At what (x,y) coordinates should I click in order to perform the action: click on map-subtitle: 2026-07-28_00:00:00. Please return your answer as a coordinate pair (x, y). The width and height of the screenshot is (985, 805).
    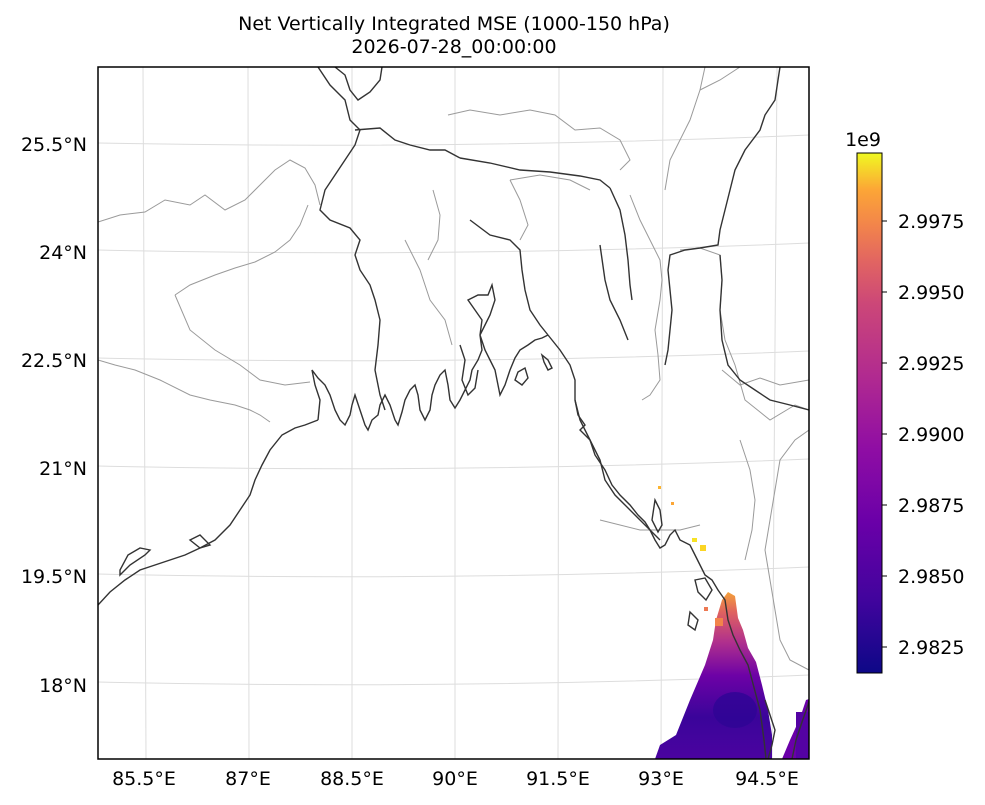
    Looking at the image, I should click on (453, 47).